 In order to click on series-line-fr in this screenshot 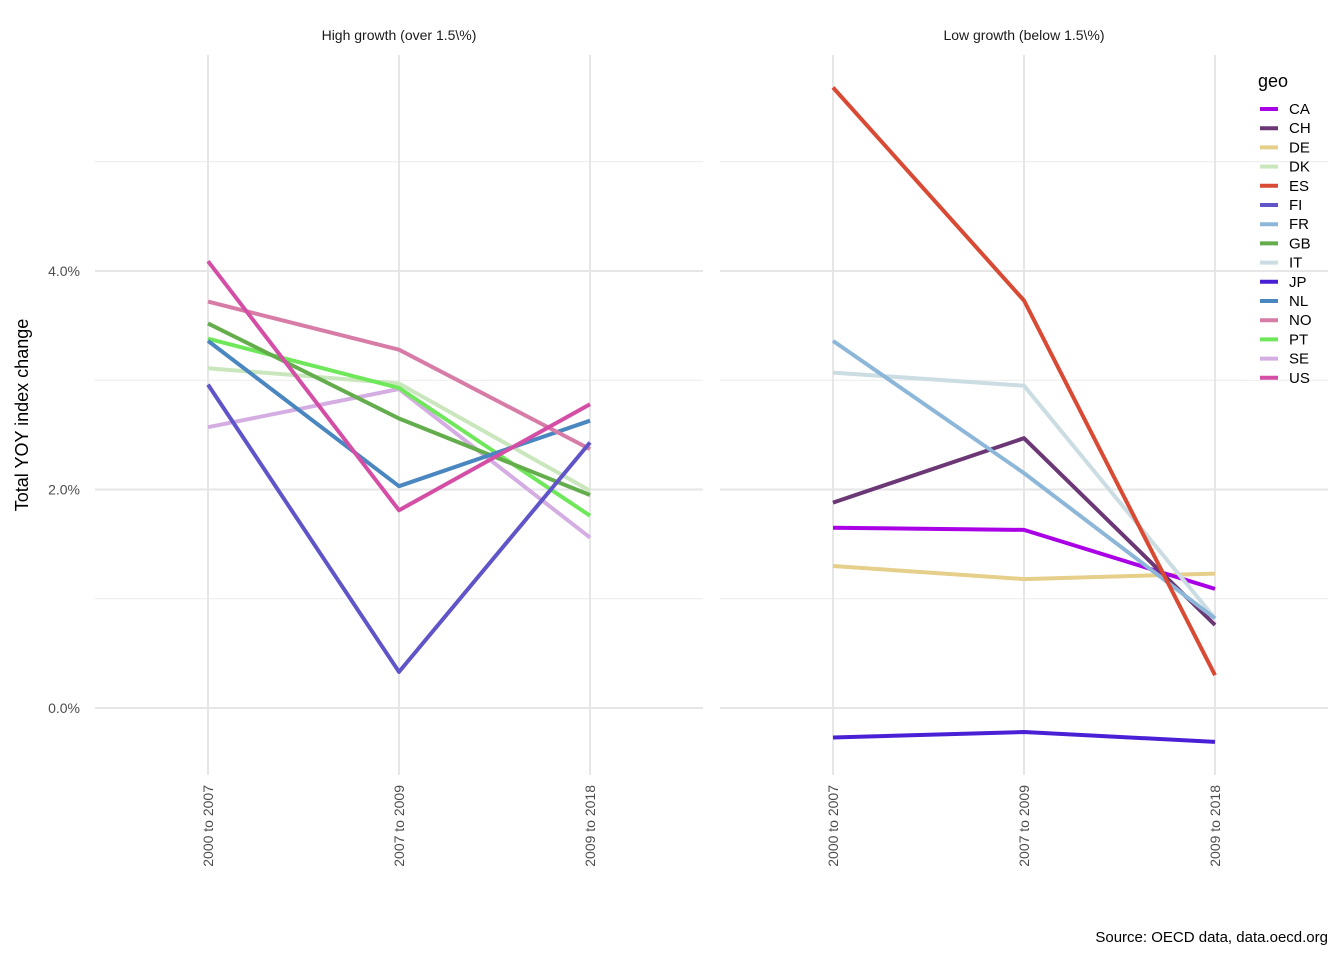, I will do `click(1024, 479)`.